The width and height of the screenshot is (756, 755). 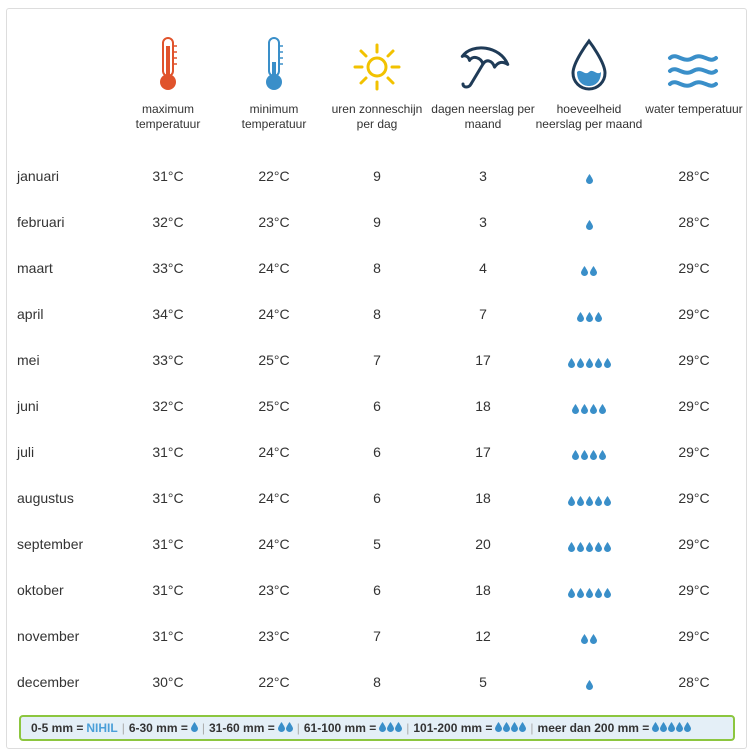 I want to click on table-row: november 31°C 23°C 7 12 29°C, so click(x=377, y=636).